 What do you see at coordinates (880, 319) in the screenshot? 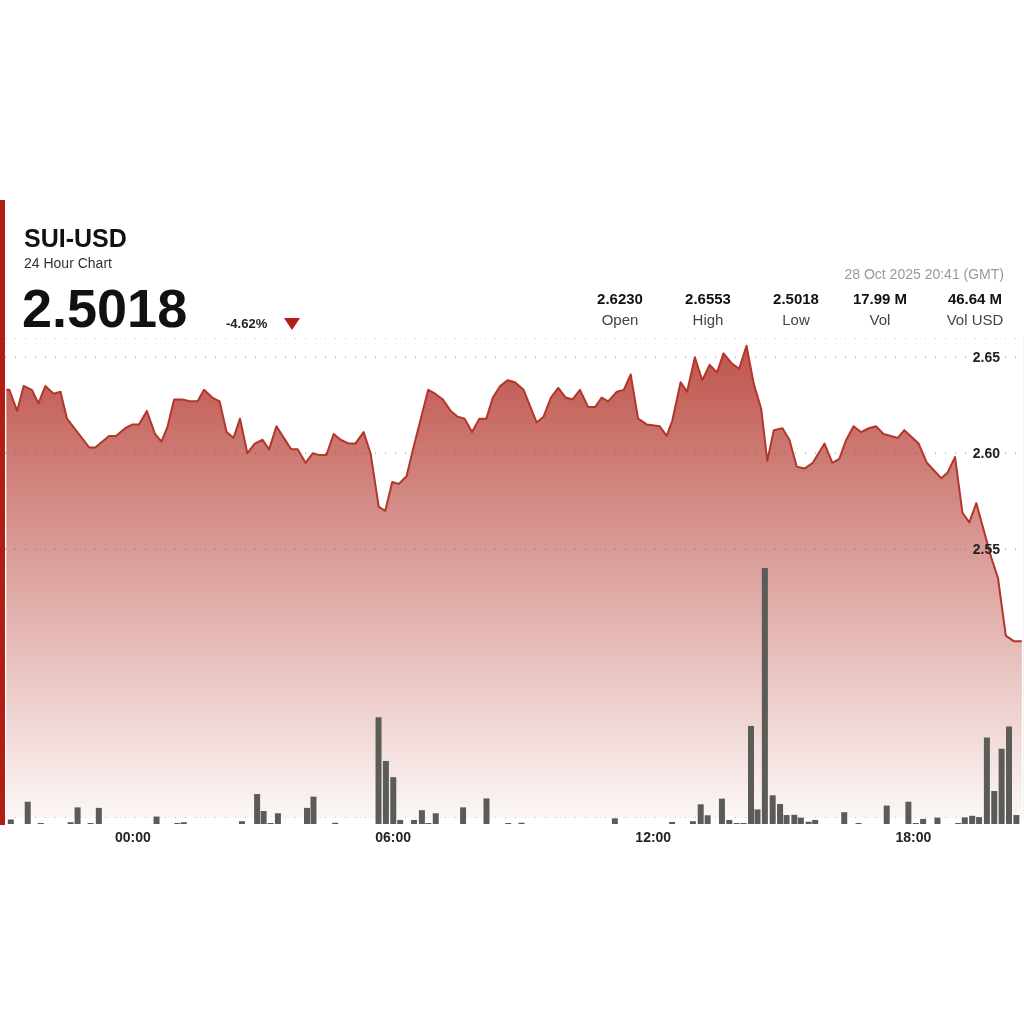
I see `text: Vol` at bounding box center [880, 319].